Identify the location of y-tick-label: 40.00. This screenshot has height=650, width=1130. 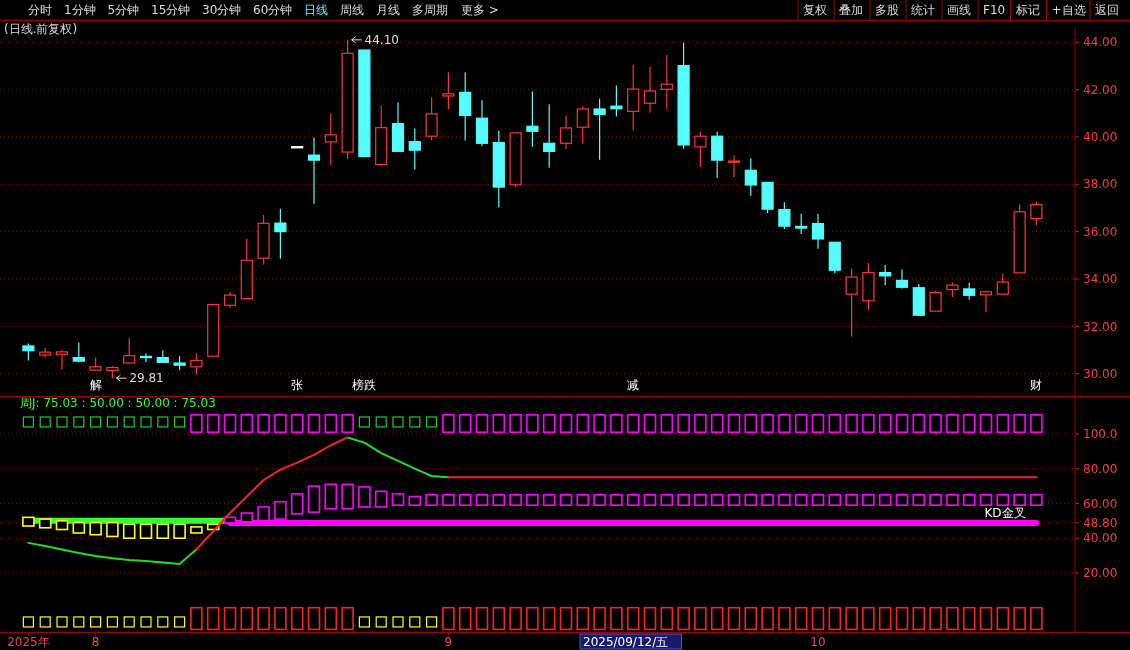
(1100, 538).